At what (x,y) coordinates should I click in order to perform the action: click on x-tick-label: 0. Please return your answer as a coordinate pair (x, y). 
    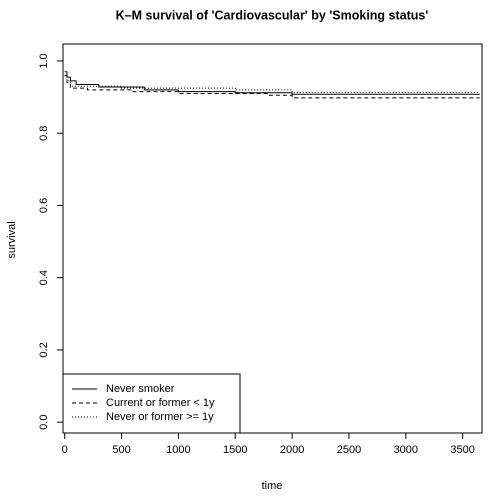
    Looking at the image, I should click on (65, 450).